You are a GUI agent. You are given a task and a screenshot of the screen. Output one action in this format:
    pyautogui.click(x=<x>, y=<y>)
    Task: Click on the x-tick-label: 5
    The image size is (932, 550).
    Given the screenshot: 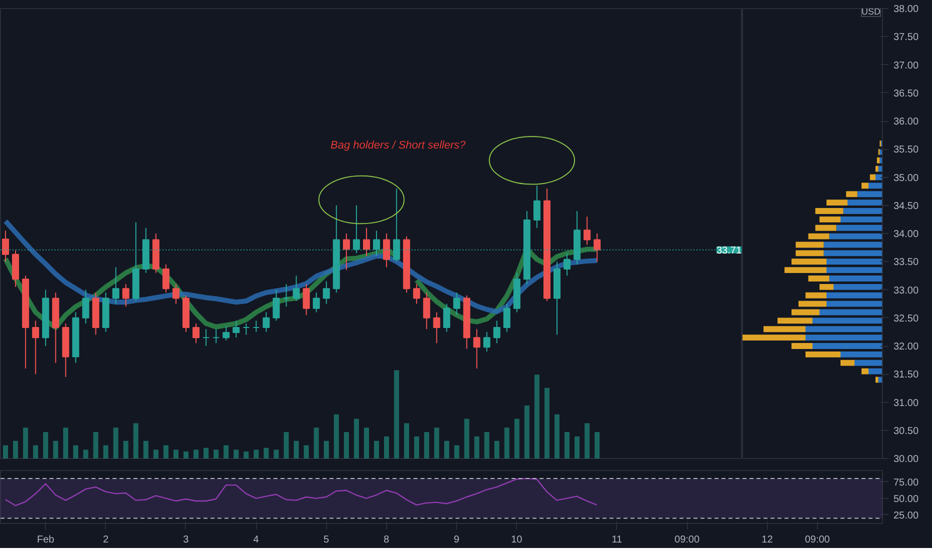 What is the action you would take?
    pyautogui.click(x=326, y=540)
    